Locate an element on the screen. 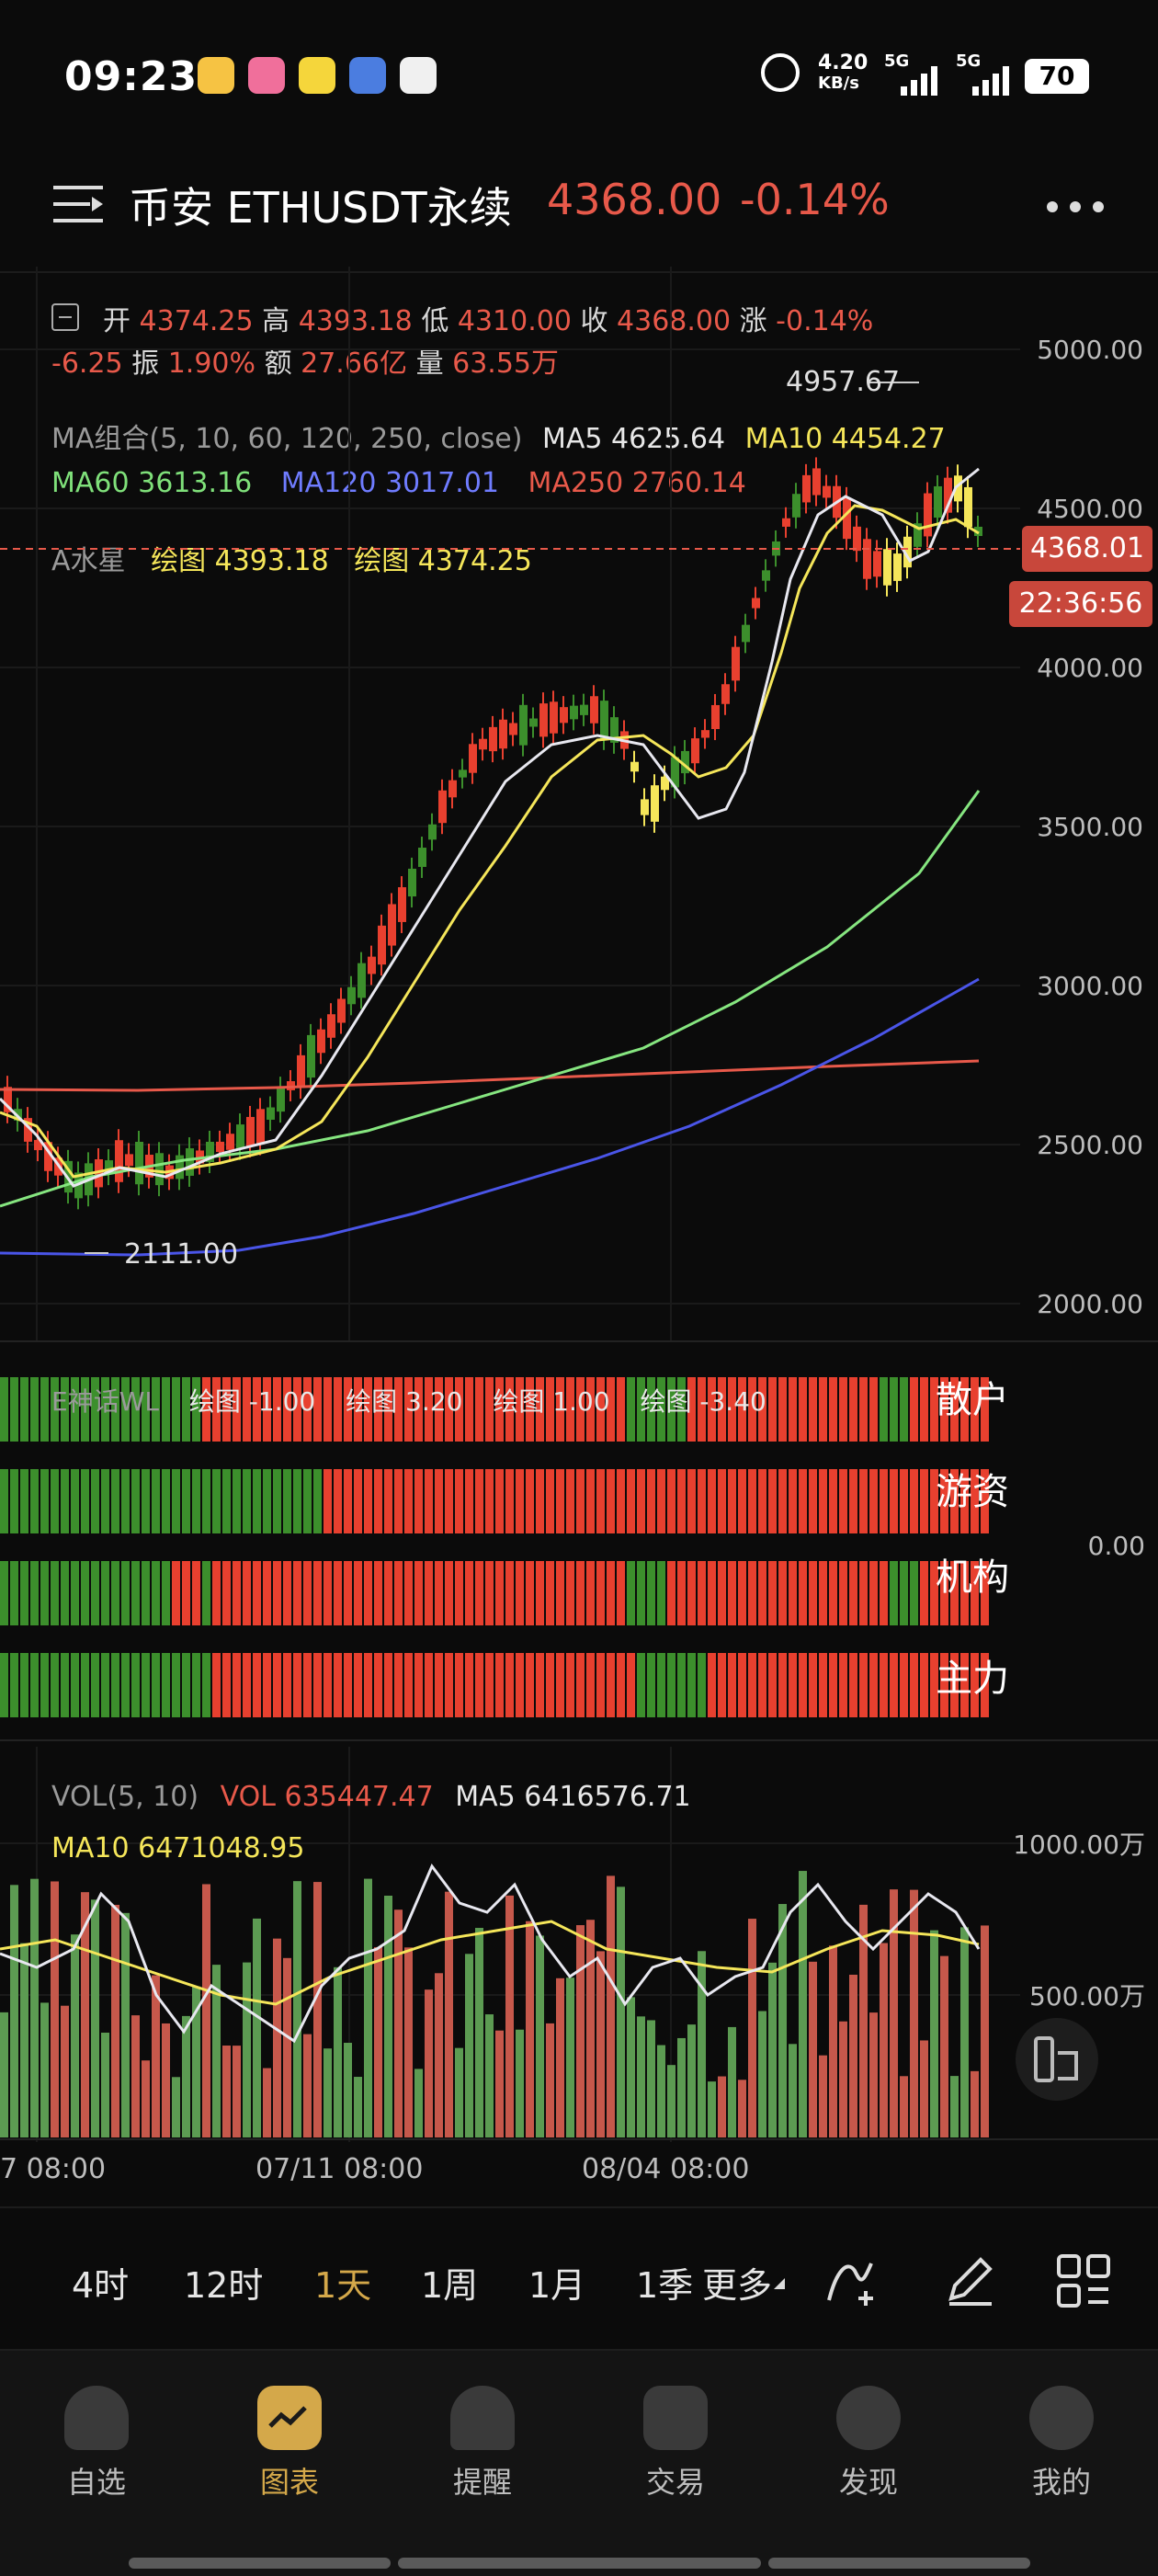  tab-1m: 1月 is located at coordinates (557, 2285).